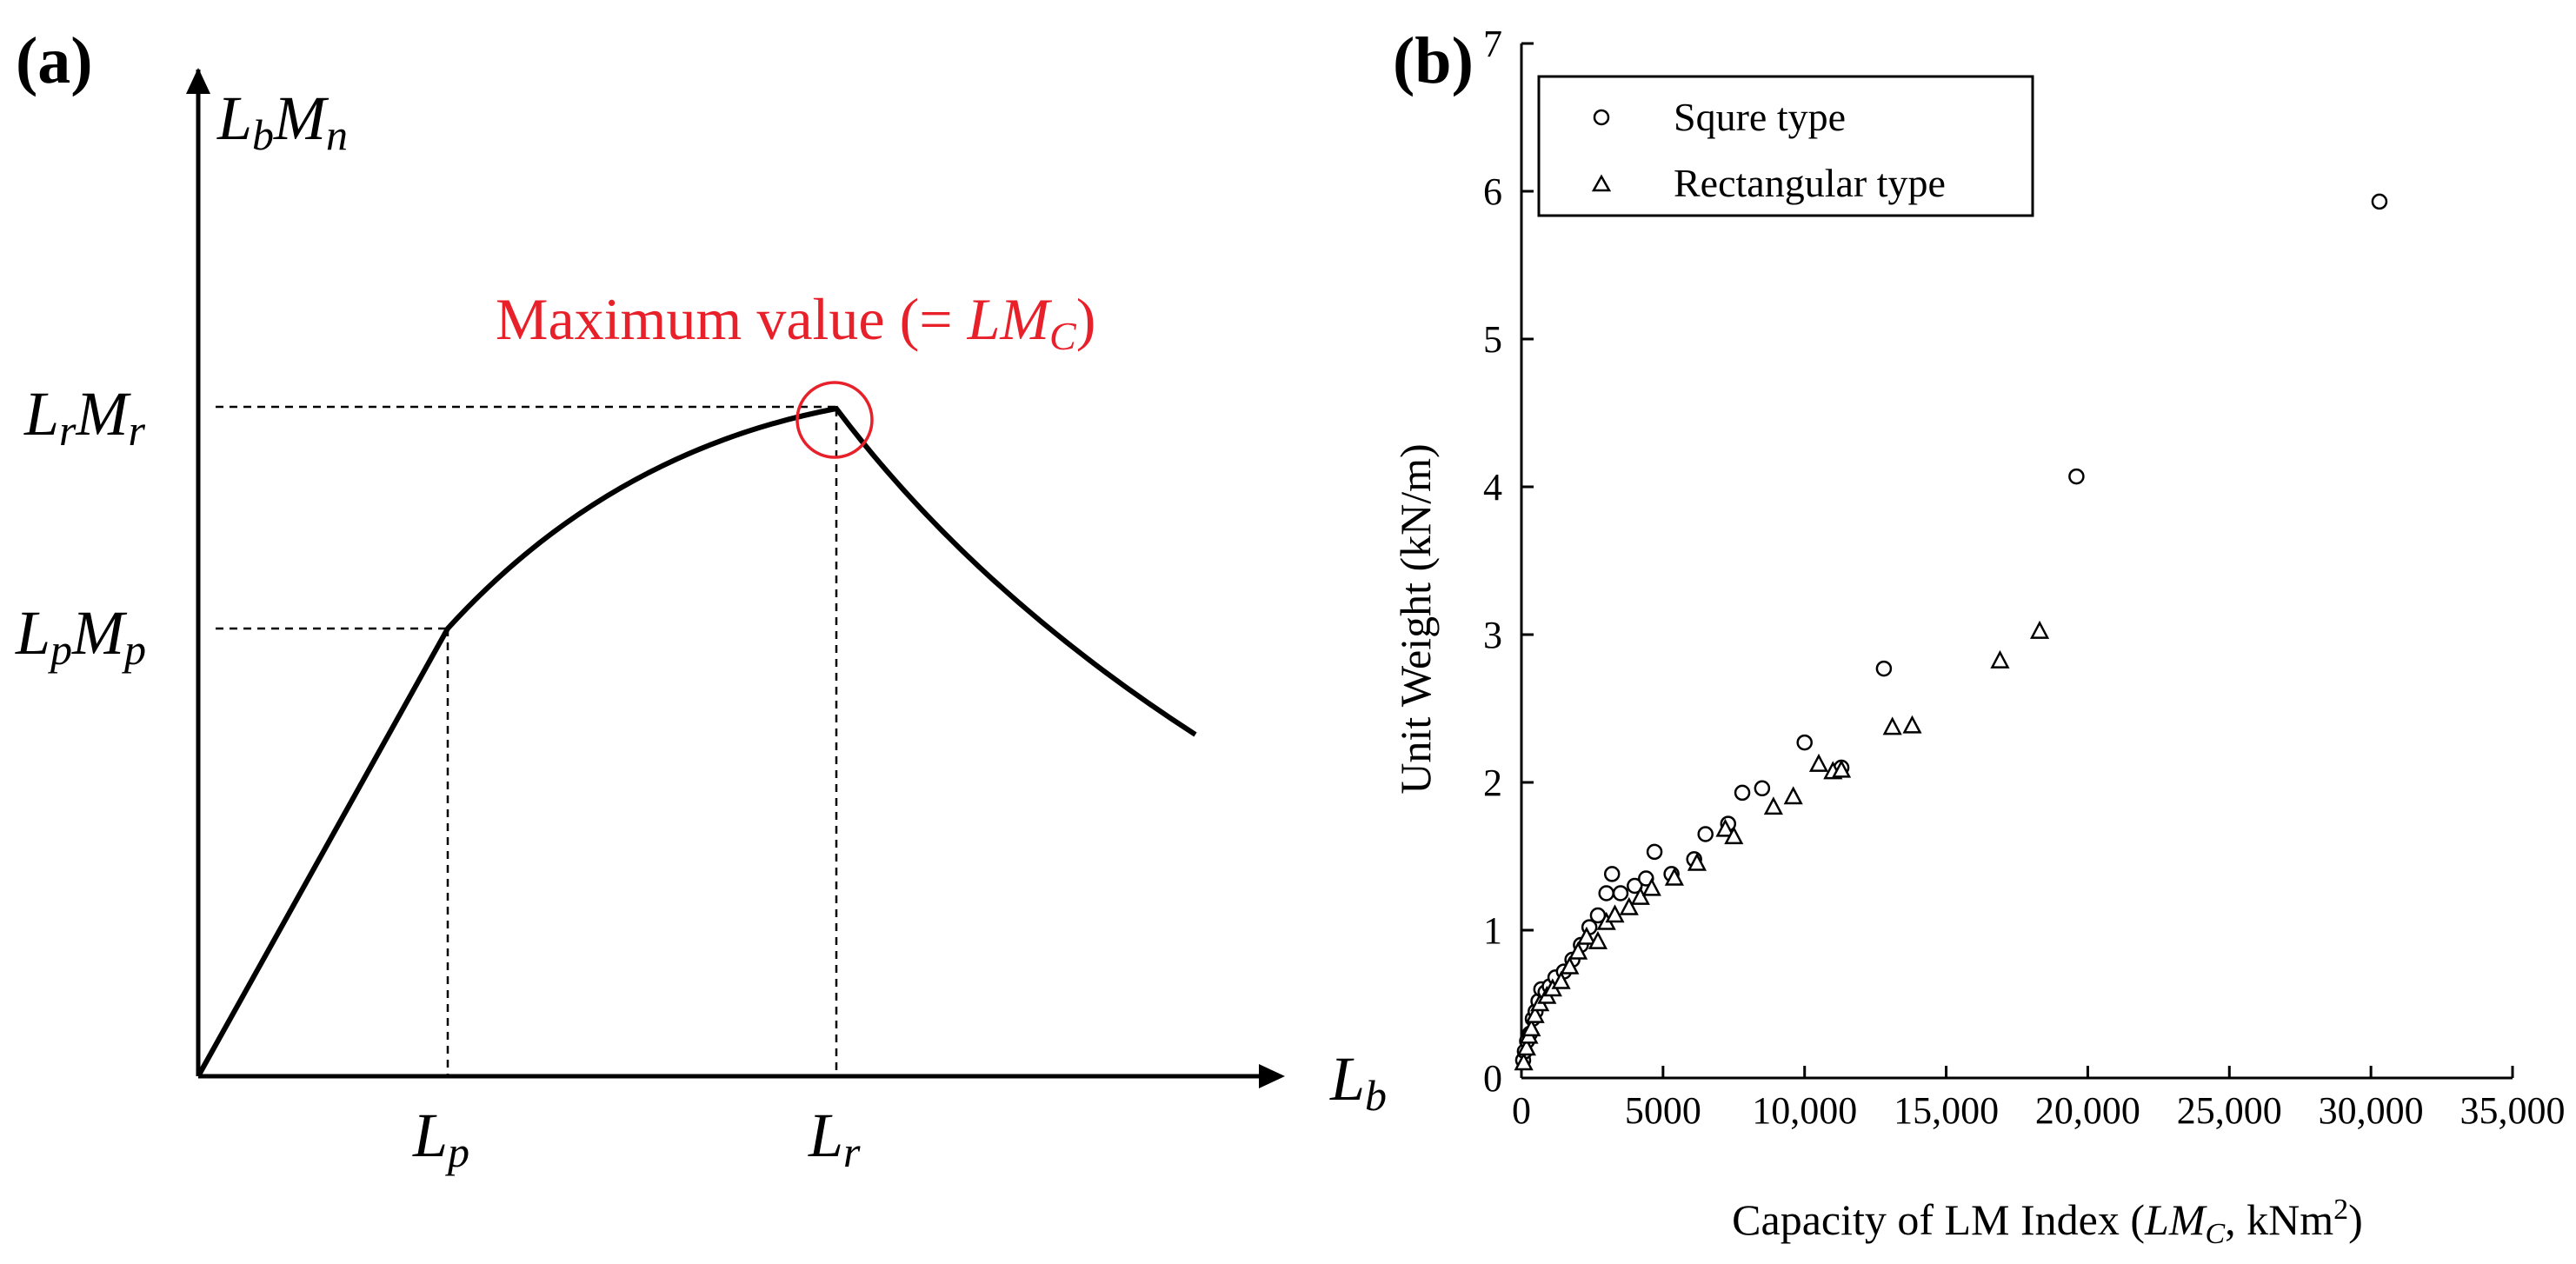  What do you see at coordinates (834, 1138) in the screenshot?
I see `lr-tick-label: Lr` at bounding box center [834, 1138].